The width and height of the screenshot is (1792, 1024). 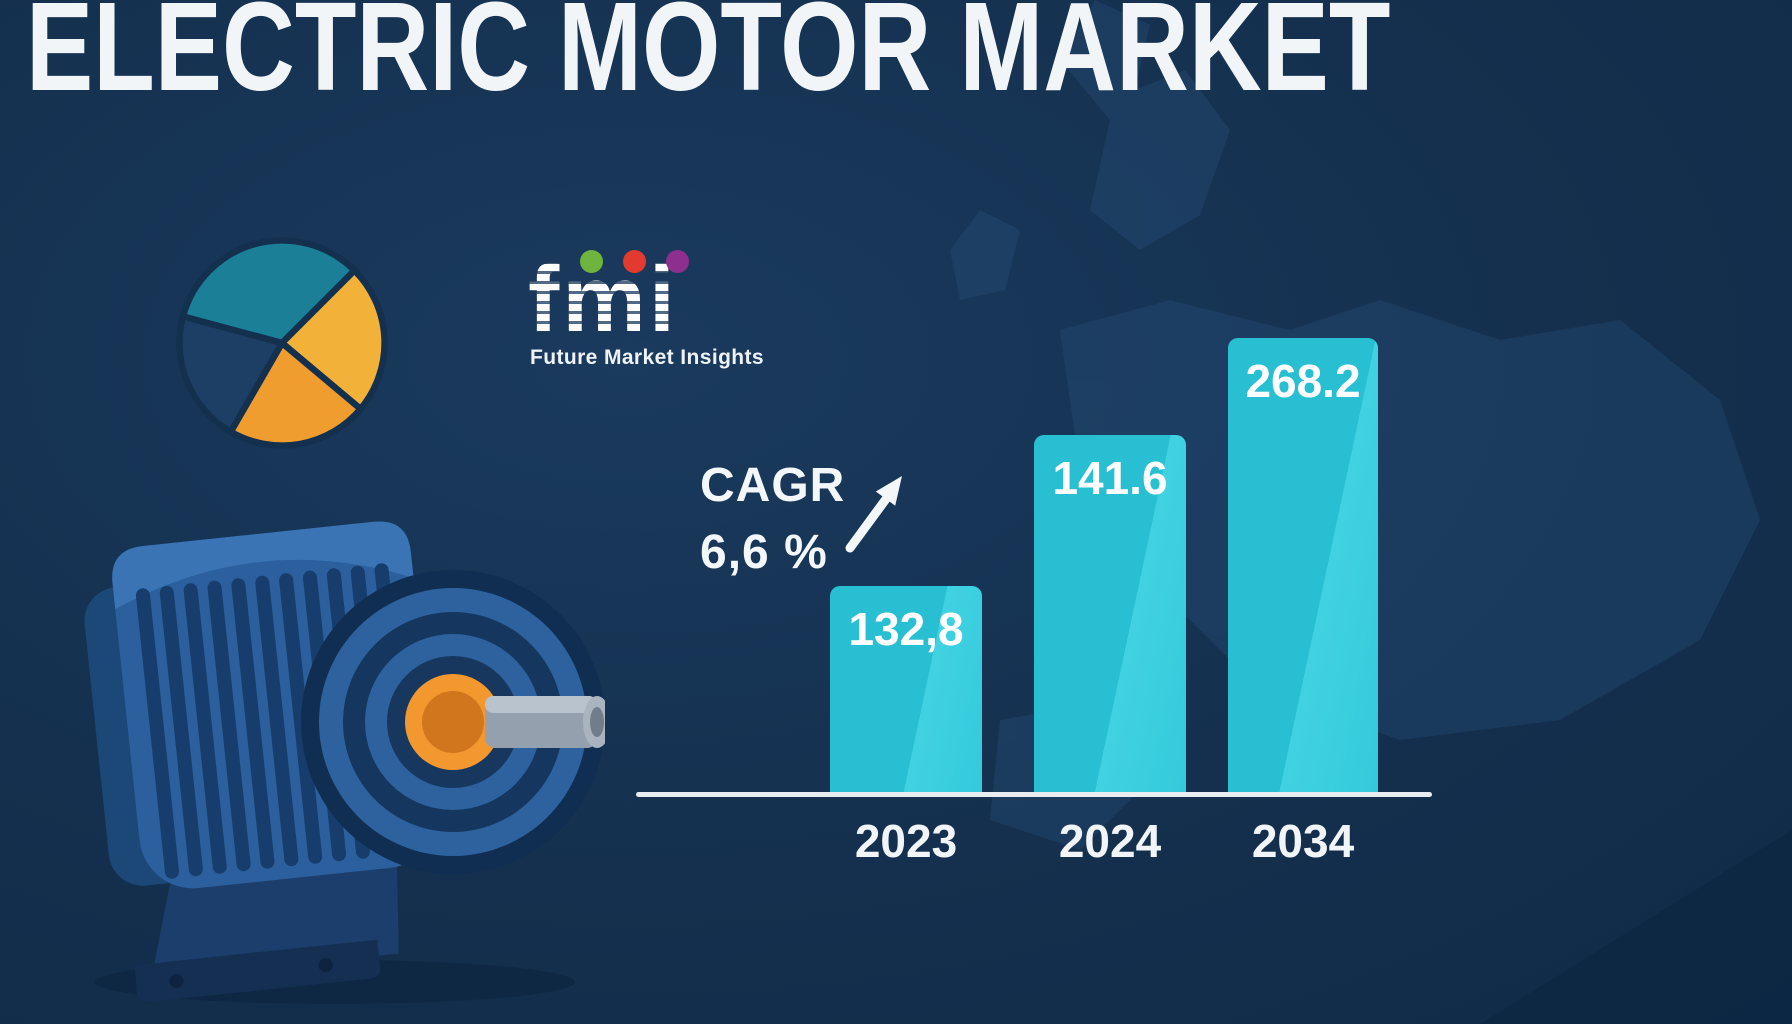 What do you see at coordinates (1145, 125) in the screenshot?
I see `map-landmass-north` at bounding box center [1145, 125].